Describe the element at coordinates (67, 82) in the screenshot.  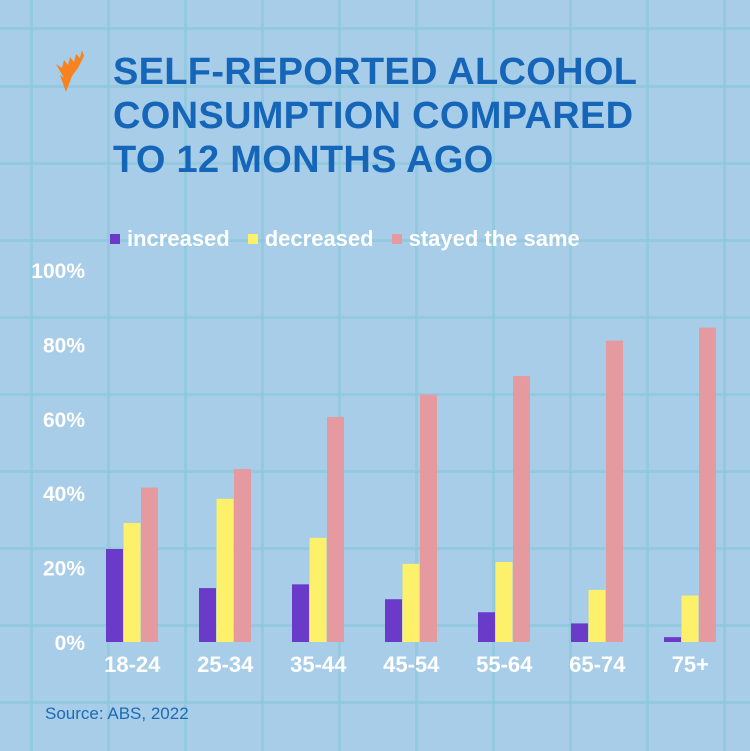
I see `sbs-logo-icon` at that location.